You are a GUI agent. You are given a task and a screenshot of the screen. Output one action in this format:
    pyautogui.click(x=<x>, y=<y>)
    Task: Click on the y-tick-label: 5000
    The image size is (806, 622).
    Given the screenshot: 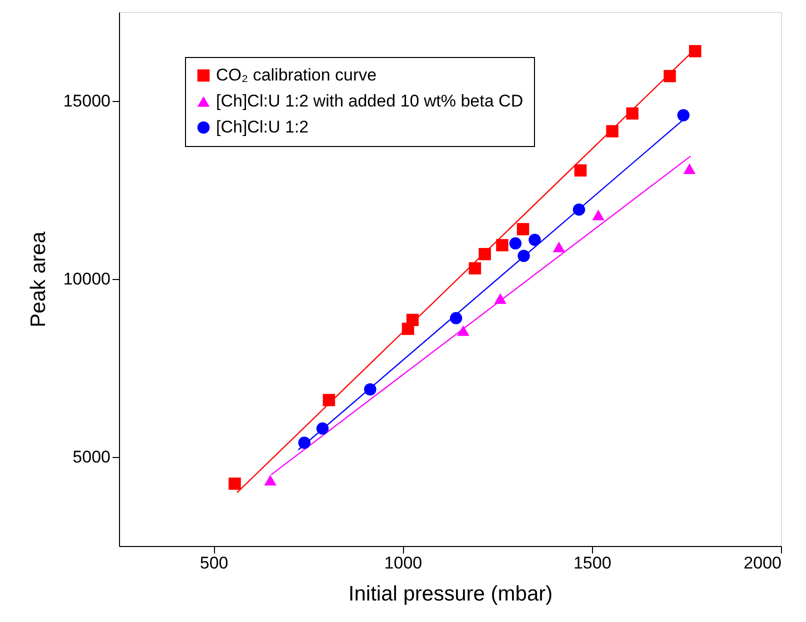 What is the action you would take?
    pyautogui.click(x=91, y=457)
    